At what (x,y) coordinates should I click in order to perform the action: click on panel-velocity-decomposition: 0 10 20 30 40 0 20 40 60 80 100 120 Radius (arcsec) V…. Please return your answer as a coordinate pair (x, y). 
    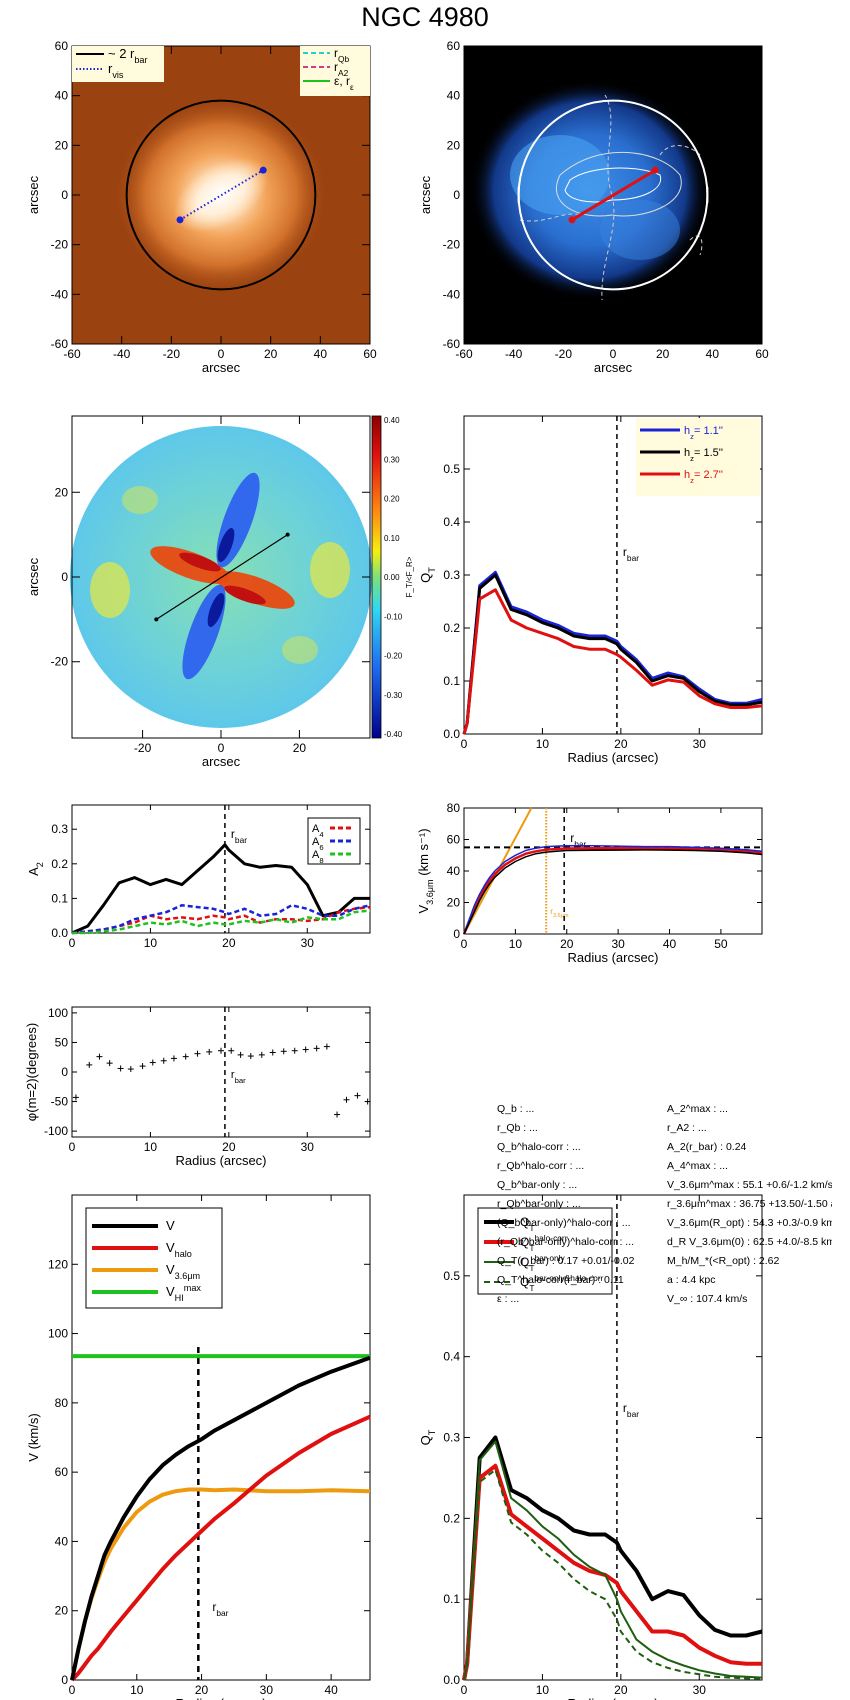
    Looking at the image, I should click on (198, 1447).